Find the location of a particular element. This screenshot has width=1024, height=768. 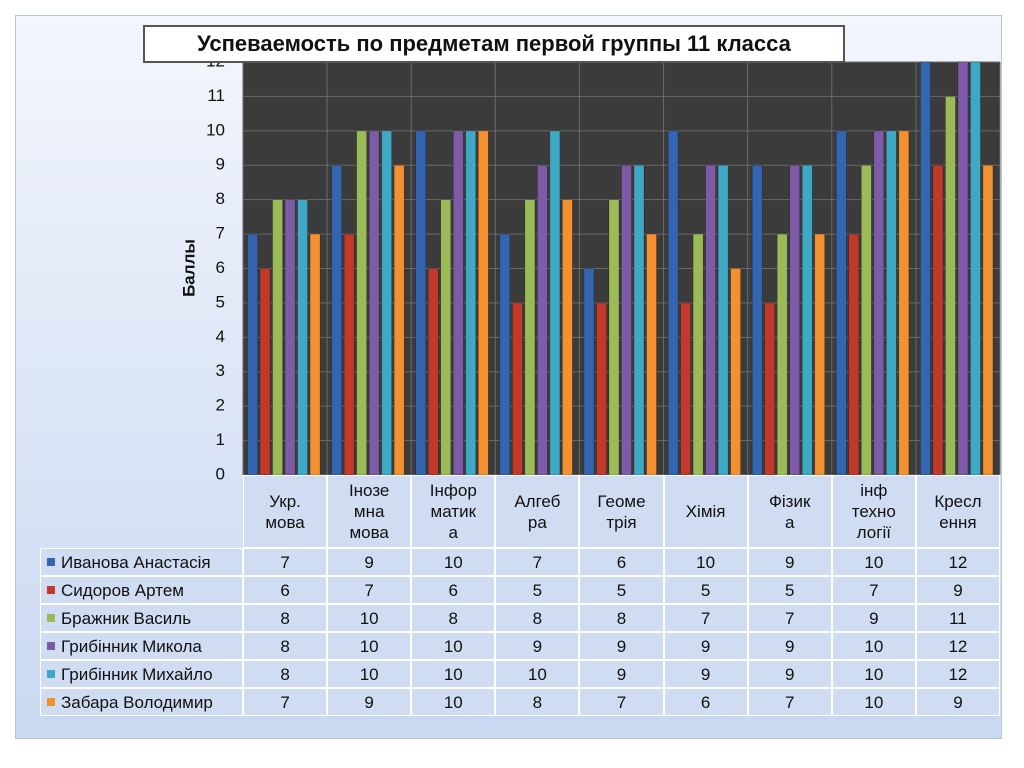

y-tick-label: 2 is located at coordinates (220, 405).